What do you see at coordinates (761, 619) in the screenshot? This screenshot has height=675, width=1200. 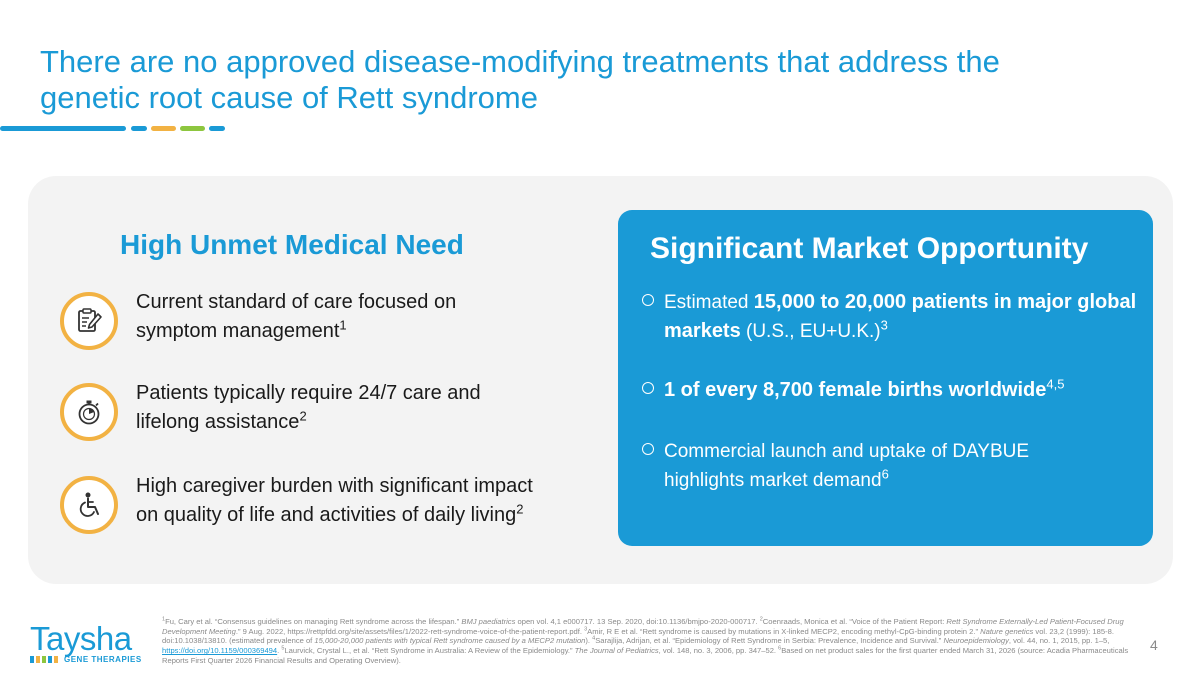 I see `footnote-marker: 2` at bounding box center [761, 619].